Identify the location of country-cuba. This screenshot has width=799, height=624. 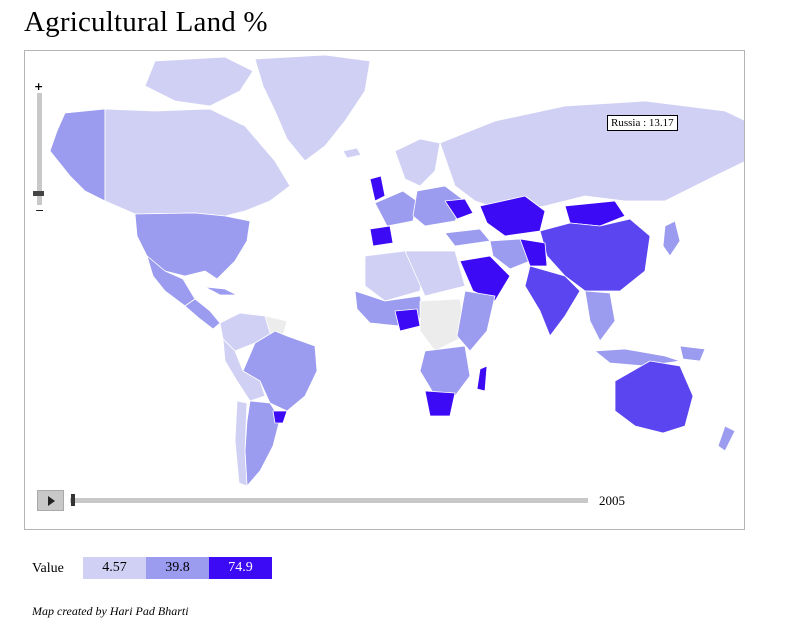
(221, 291).